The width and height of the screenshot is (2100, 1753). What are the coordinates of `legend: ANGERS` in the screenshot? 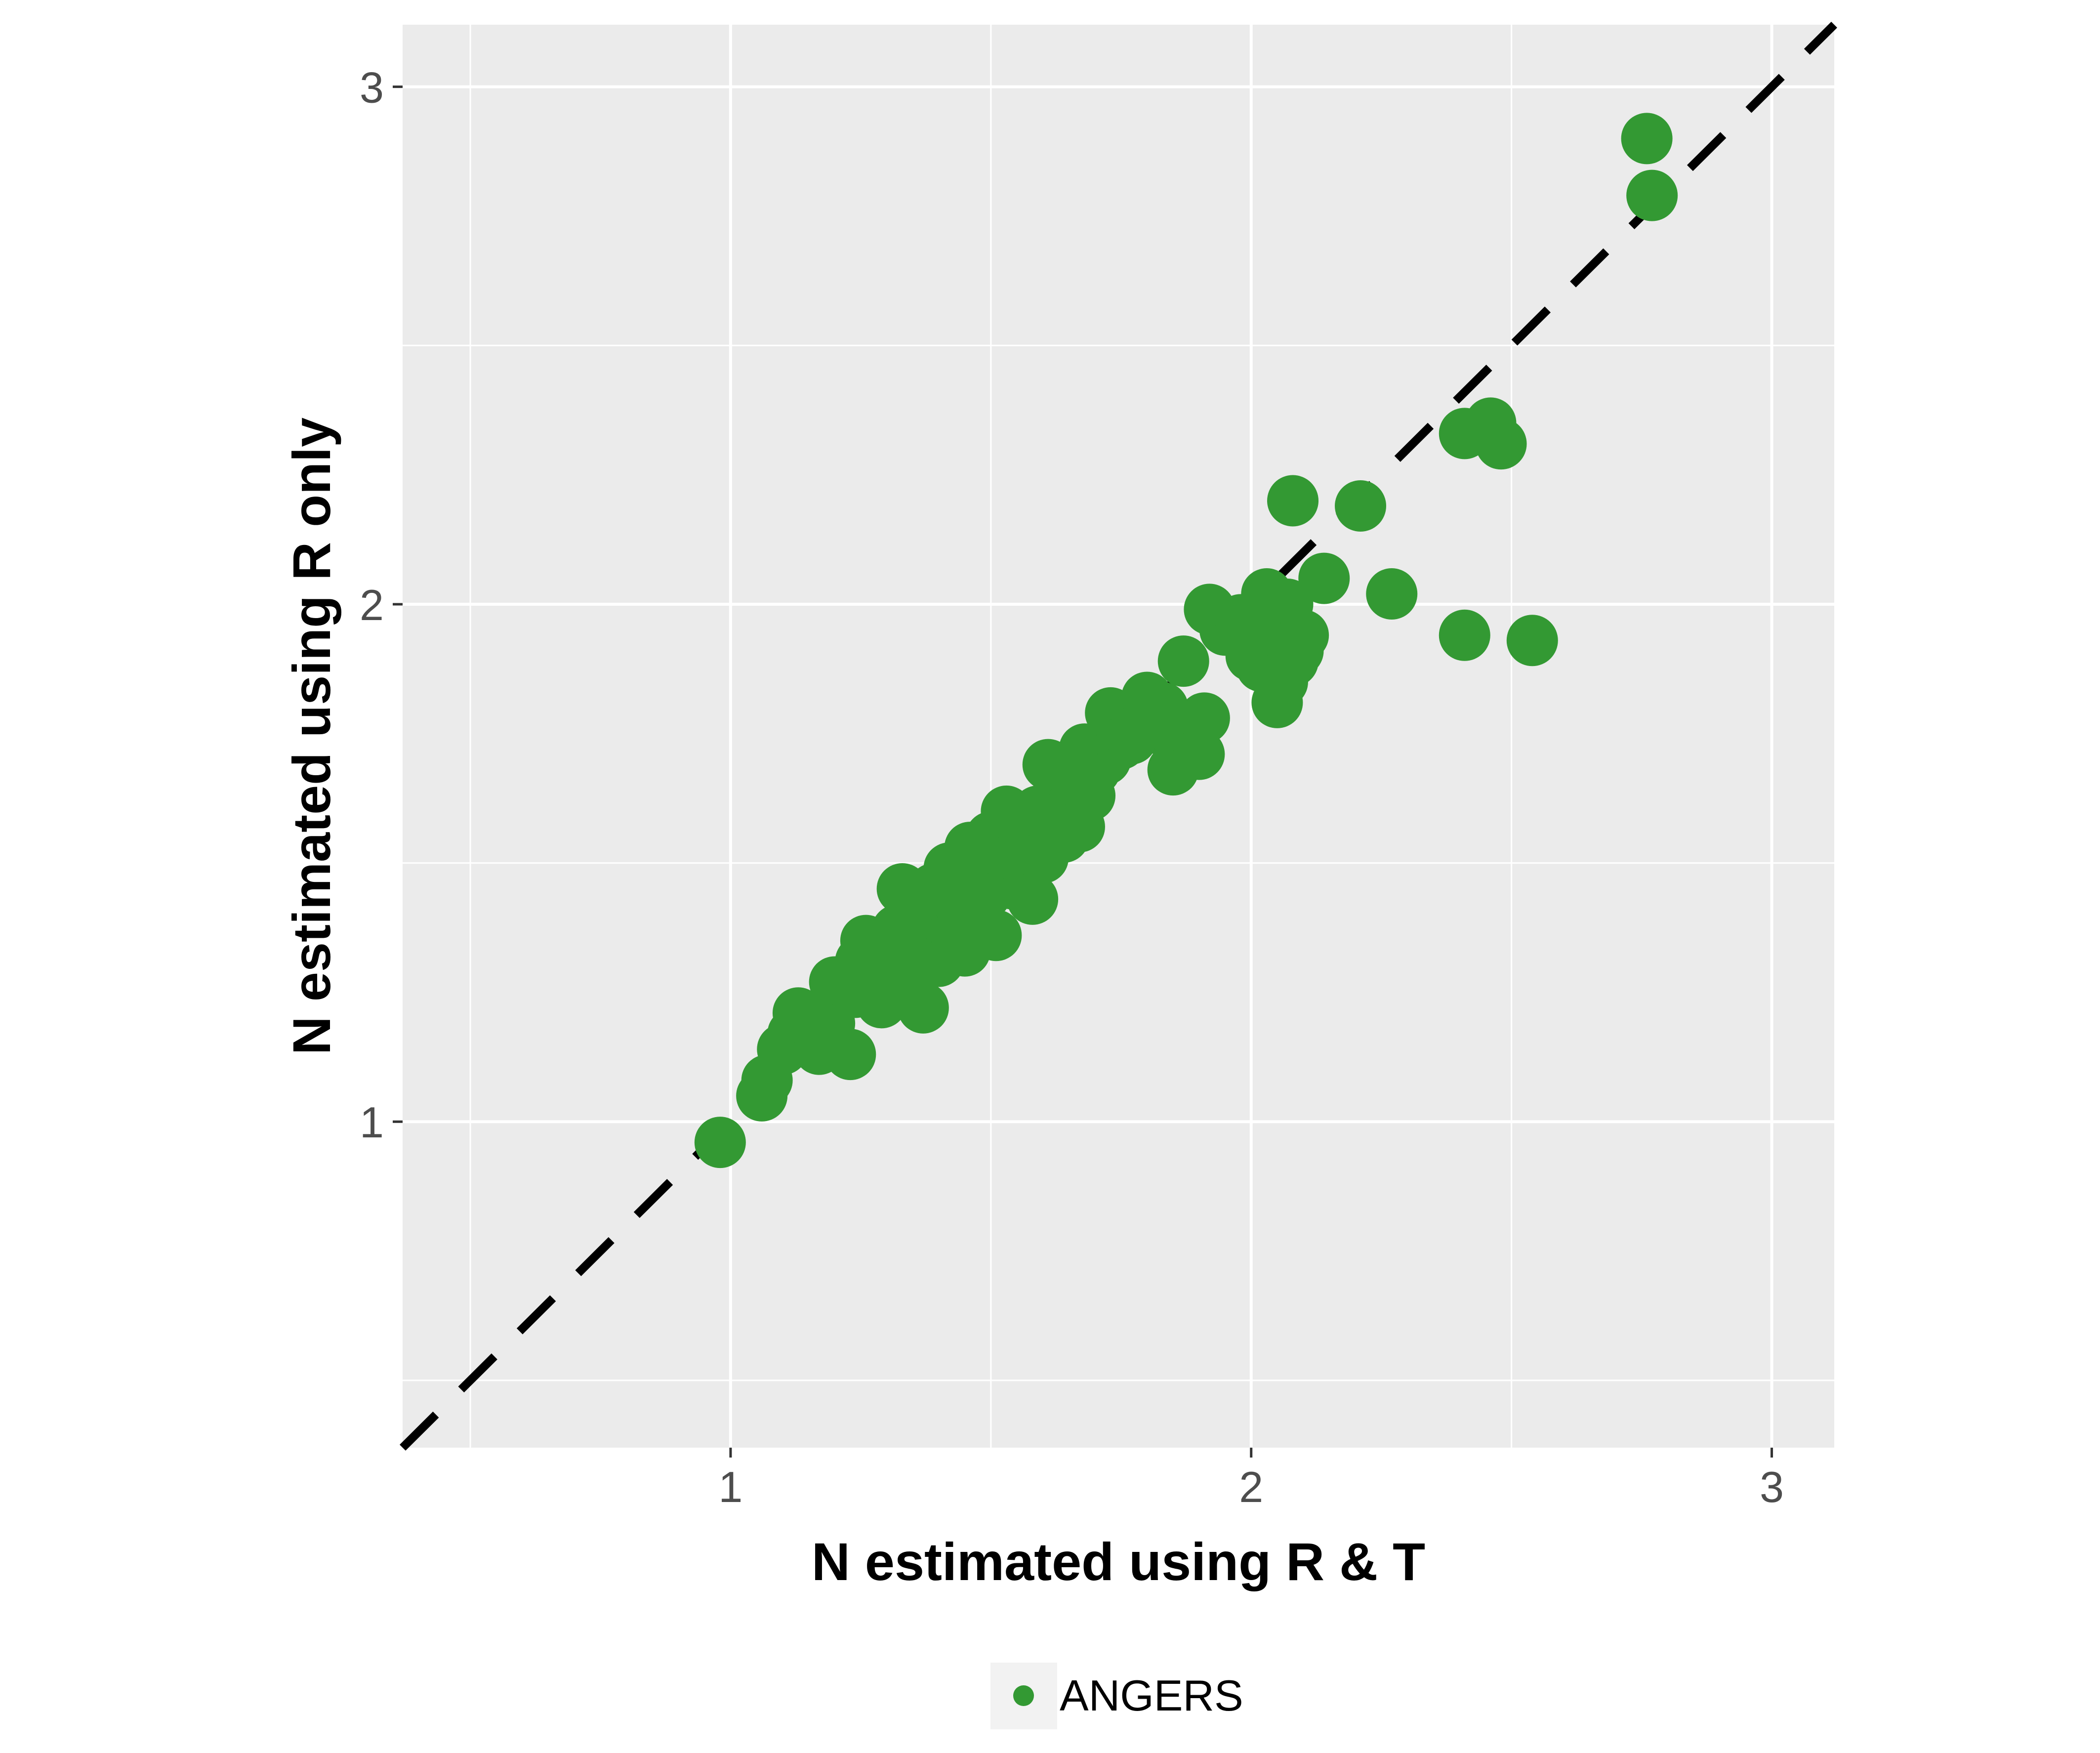 It's located at (1117, 1696).